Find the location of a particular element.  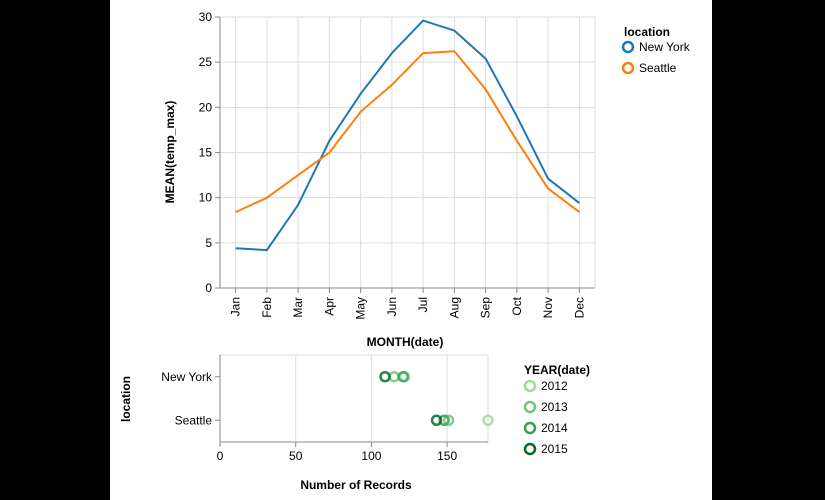

x-tick-label: Feb is located at coordinates (267, 307).